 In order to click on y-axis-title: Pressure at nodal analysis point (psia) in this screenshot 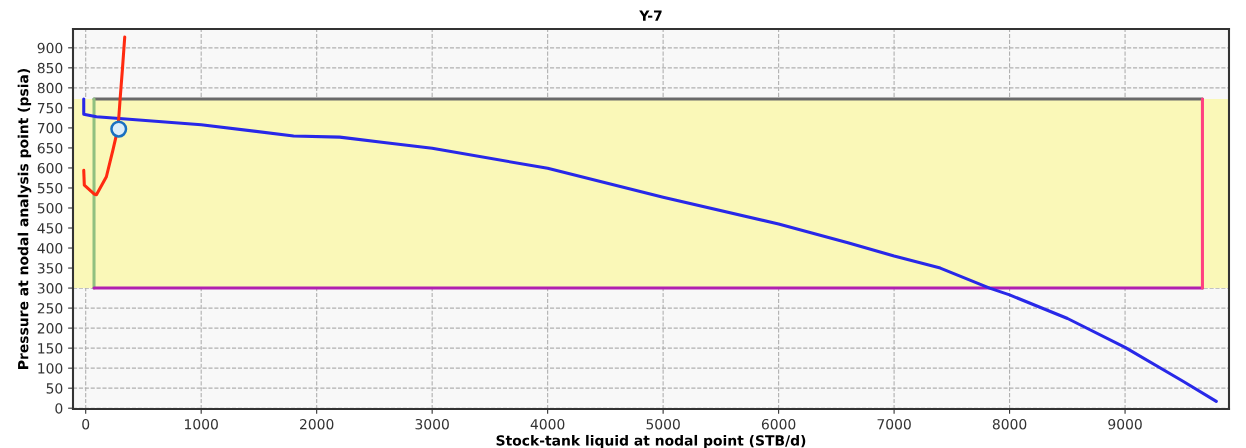, I will do `click(24, 219)`.